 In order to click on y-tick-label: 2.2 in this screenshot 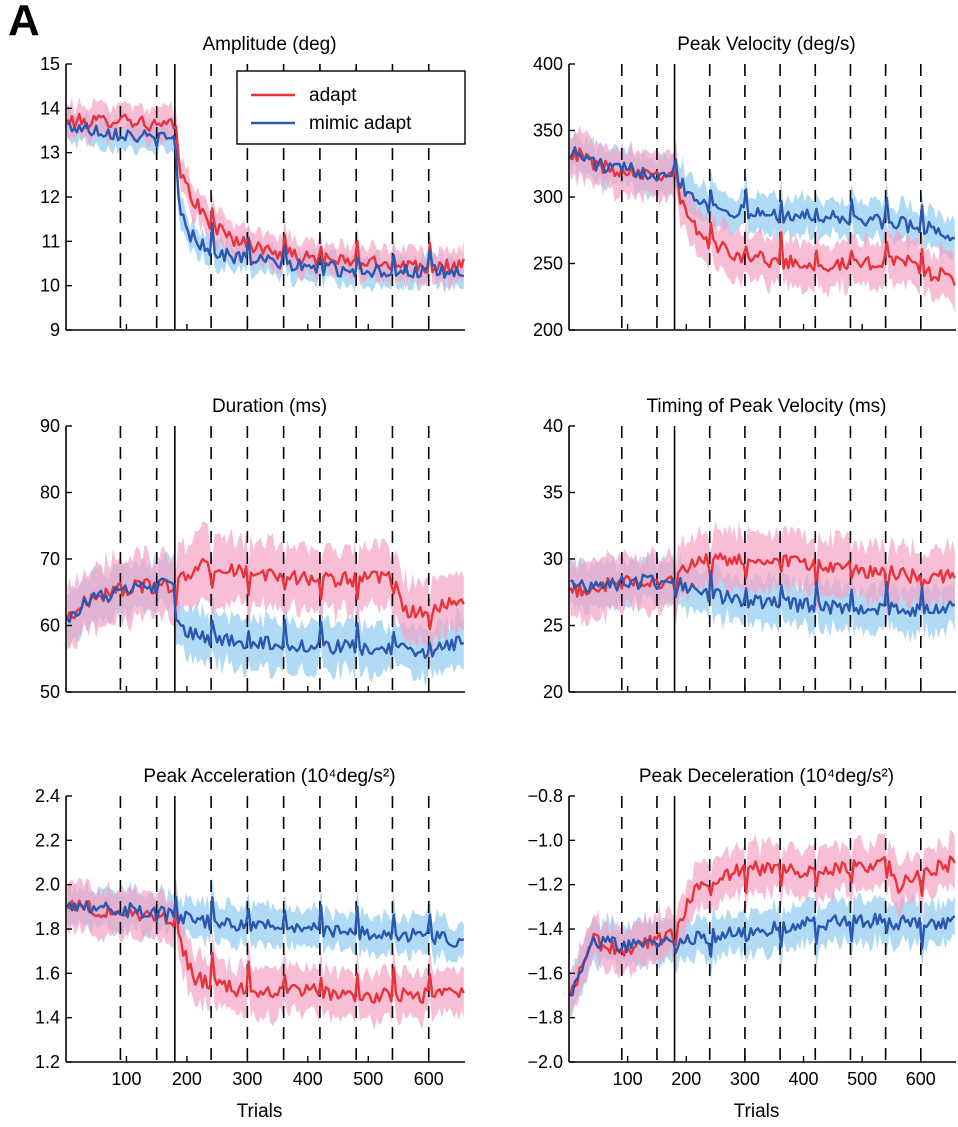, I will do `click(47, 840)`.